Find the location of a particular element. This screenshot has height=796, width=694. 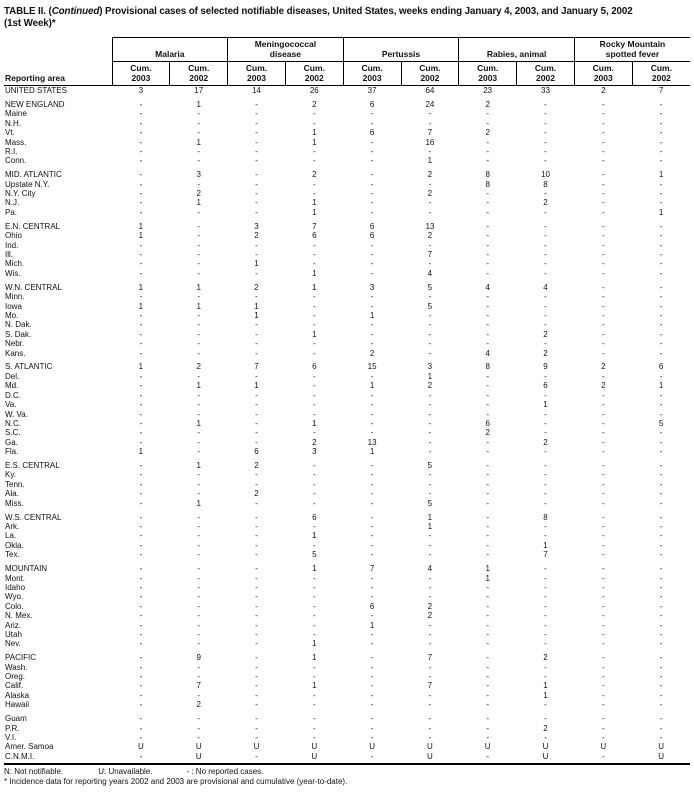

table-row: UNITED STATES 3 17 14 26 37 64 23 33 2 7 is located at coordinates (347, 91).